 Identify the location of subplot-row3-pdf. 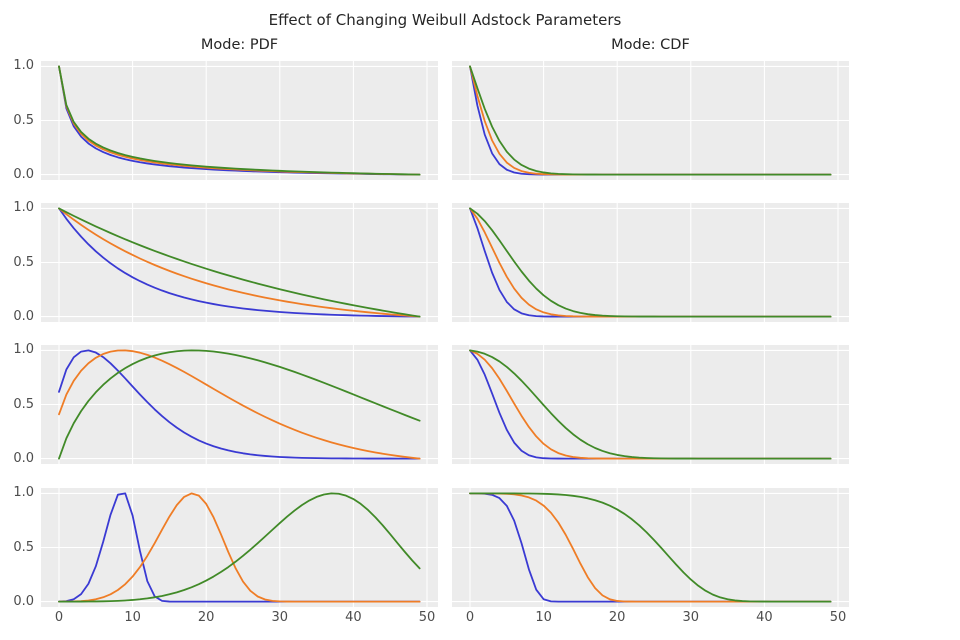
(239, 404).